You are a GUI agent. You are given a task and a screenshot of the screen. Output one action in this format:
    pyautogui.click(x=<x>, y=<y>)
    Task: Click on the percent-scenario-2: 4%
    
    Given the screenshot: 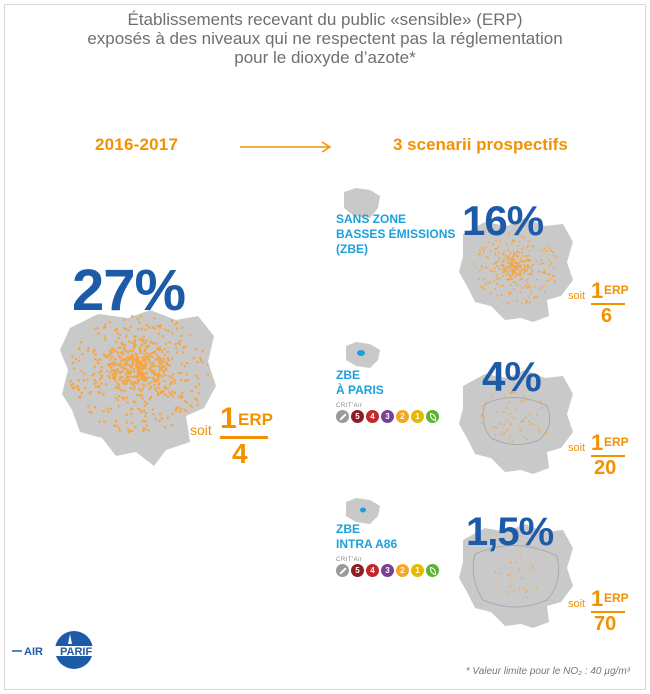 What is the action you would take?
    pyautogui.click(x=512, y=376)
    